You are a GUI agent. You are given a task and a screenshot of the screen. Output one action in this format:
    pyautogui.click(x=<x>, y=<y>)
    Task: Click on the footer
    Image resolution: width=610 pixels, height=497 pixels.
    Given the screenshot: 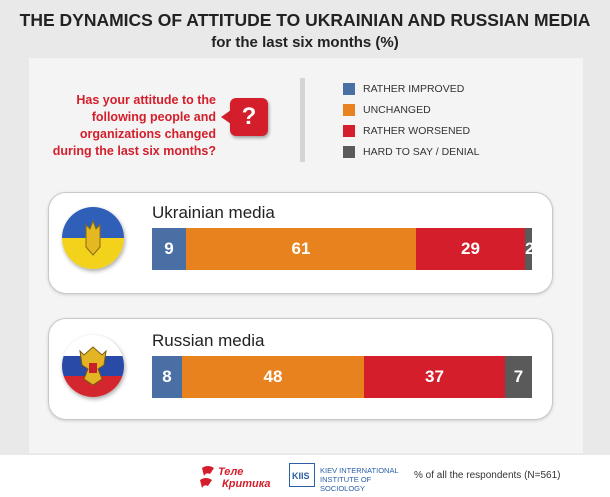 What is the action you would take?
    pyautogui.click(x=305, y=476)
    